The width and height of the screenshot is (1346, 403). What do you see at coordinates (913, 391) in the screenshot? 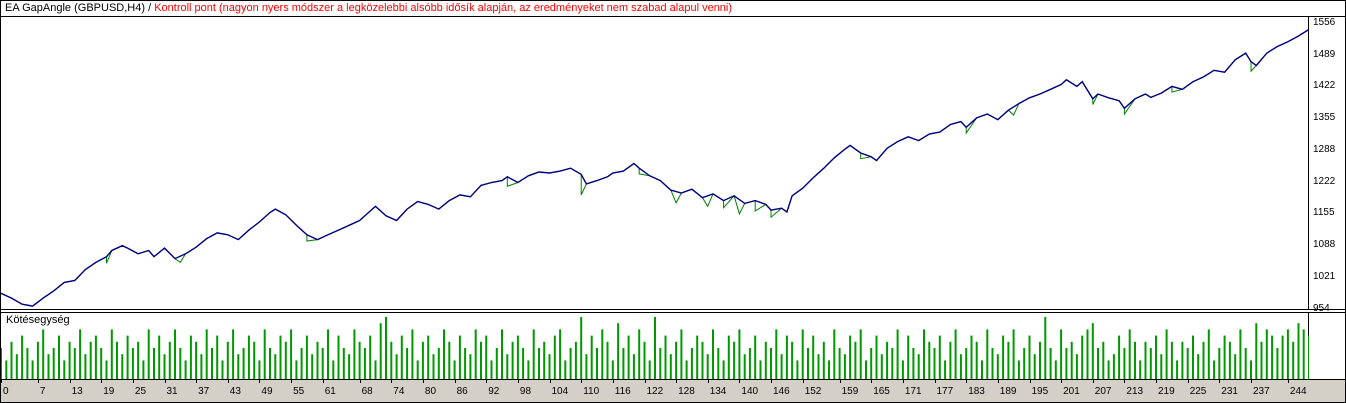
I see `x-axis-label: 171` at bounding box center [913, 391].